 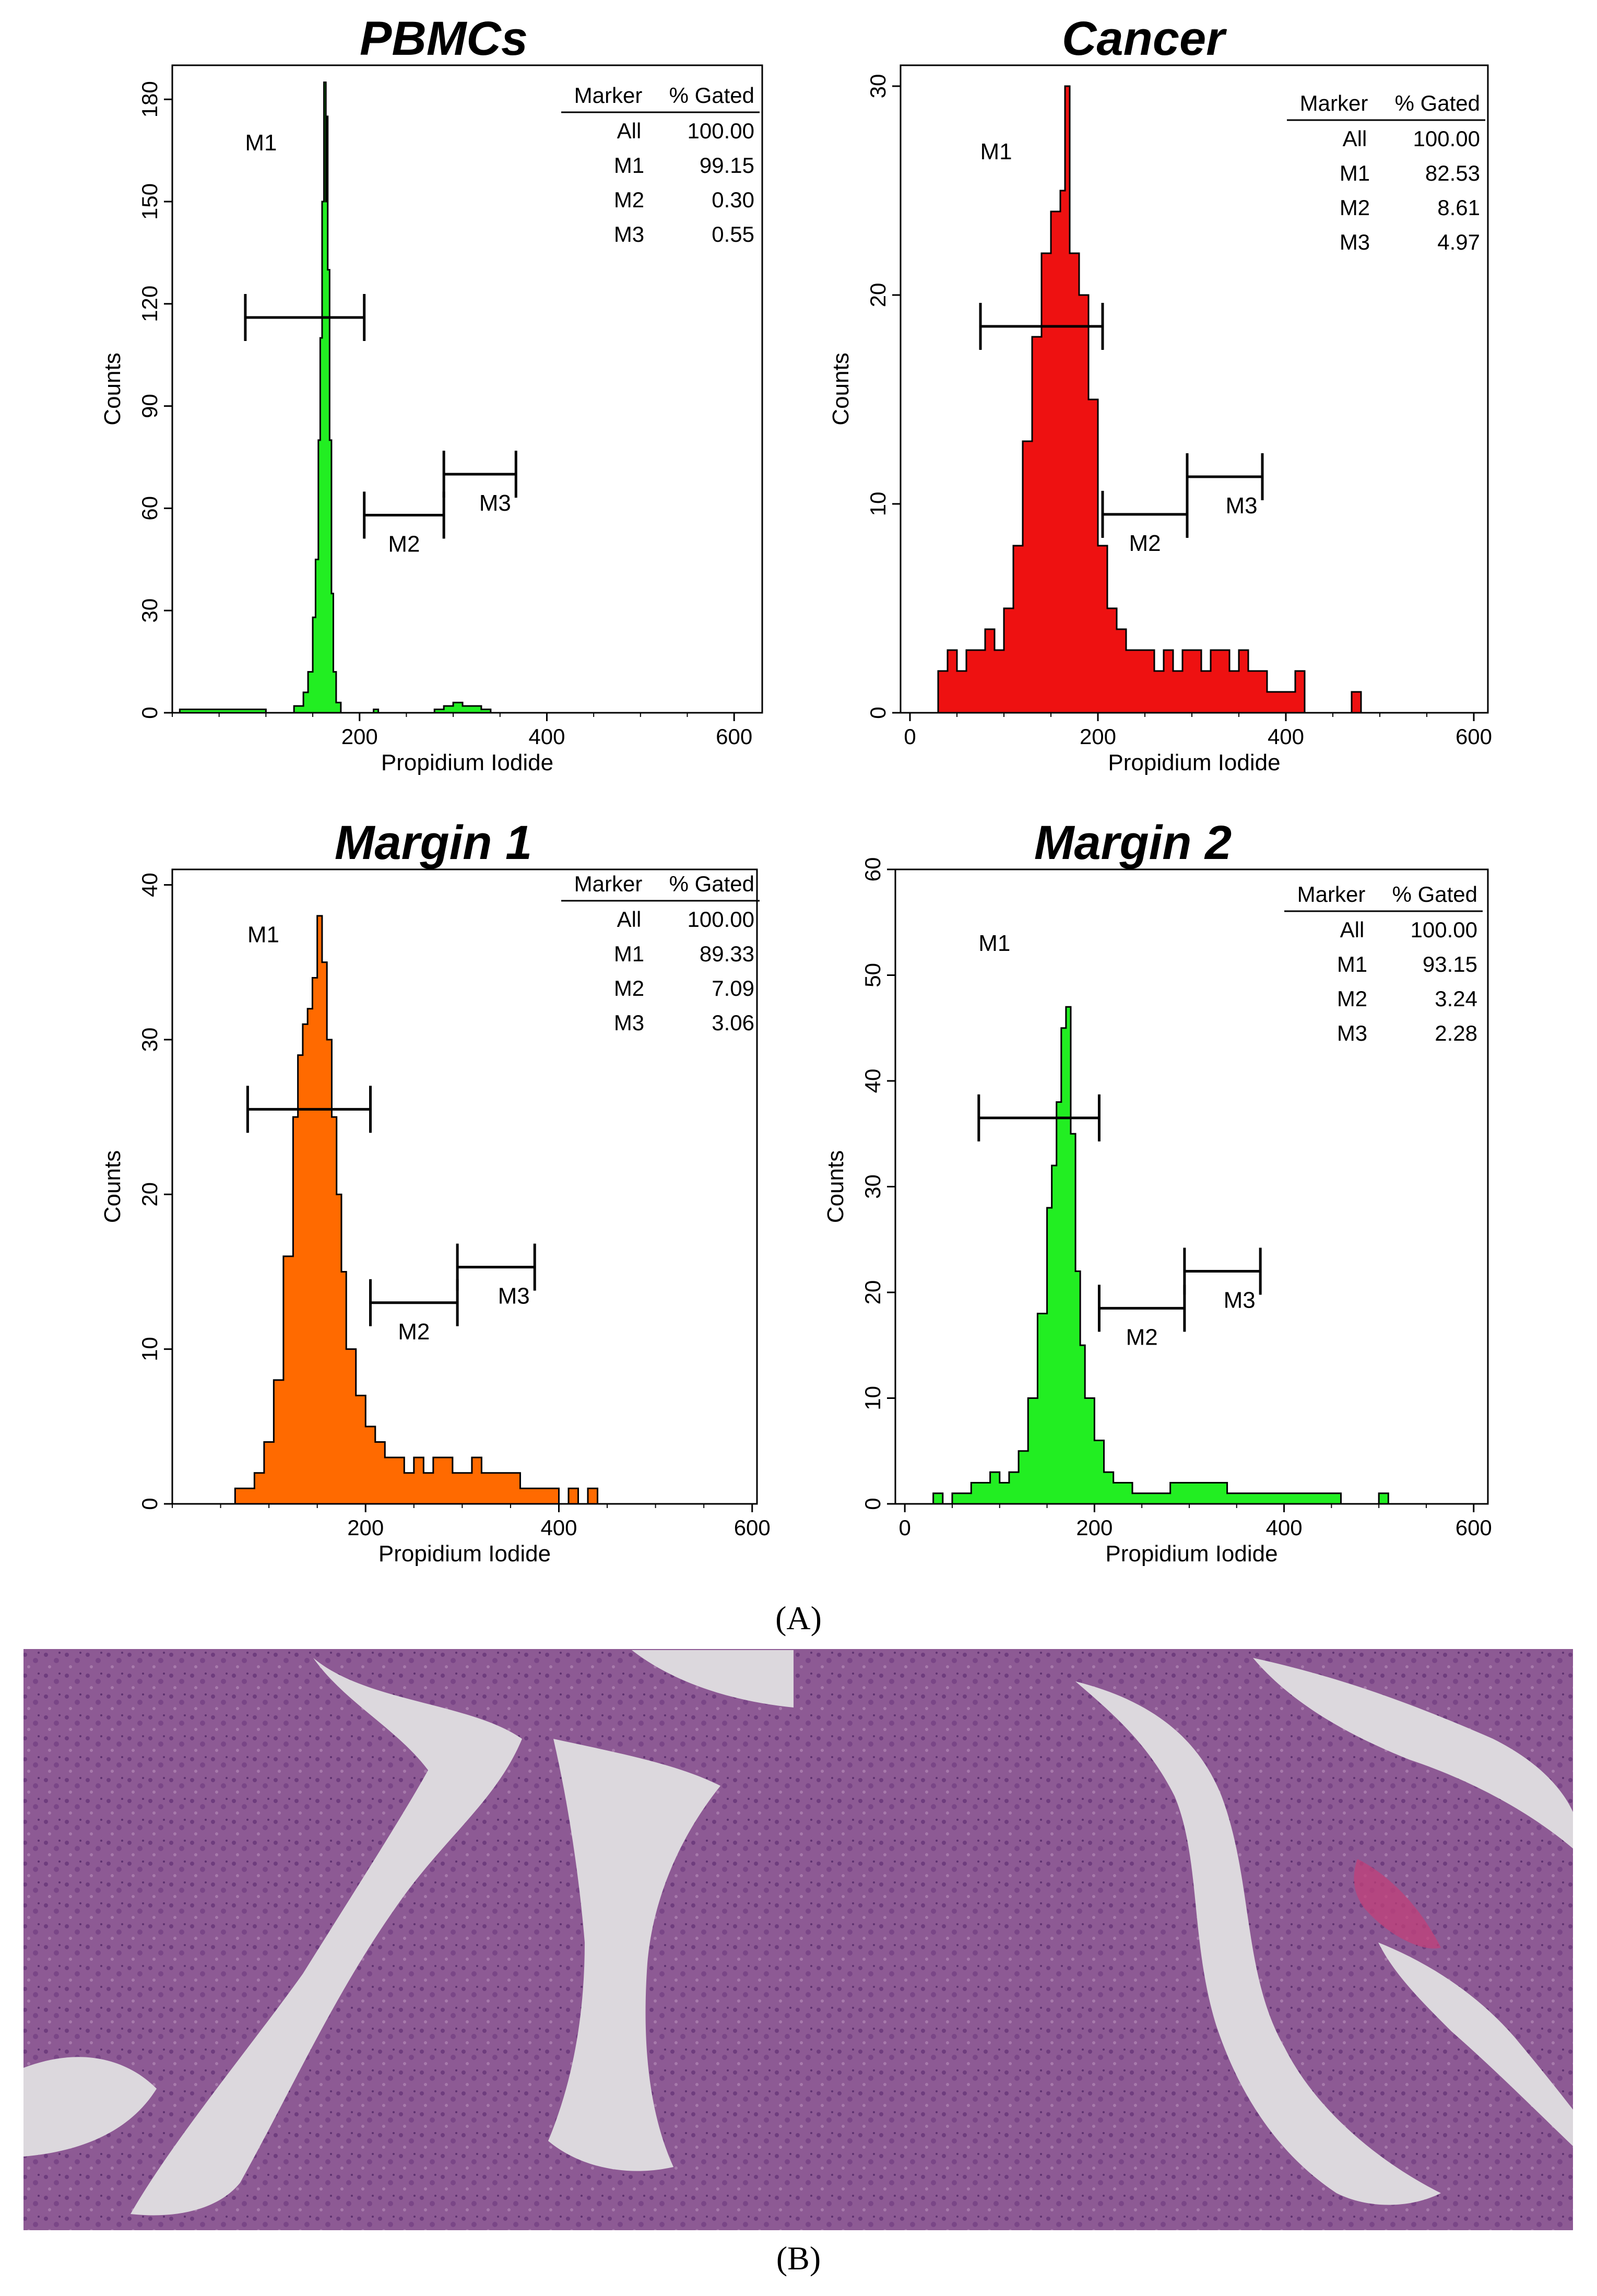 I want to click on y-tick-label: 90, so click(x=149, y=406).